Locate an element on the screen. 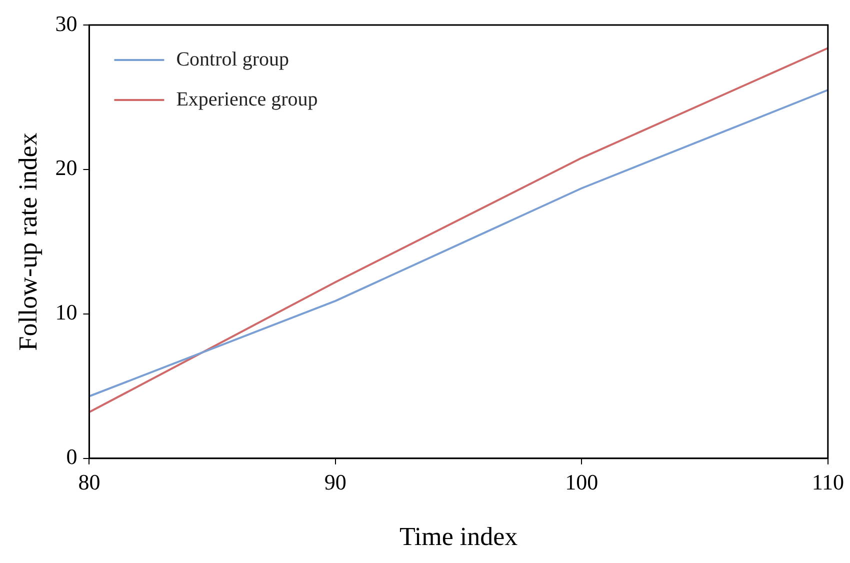 The height and width of the screenshot is (563, 850). y-tick-label: 10 is located at coordinates (66, 312).